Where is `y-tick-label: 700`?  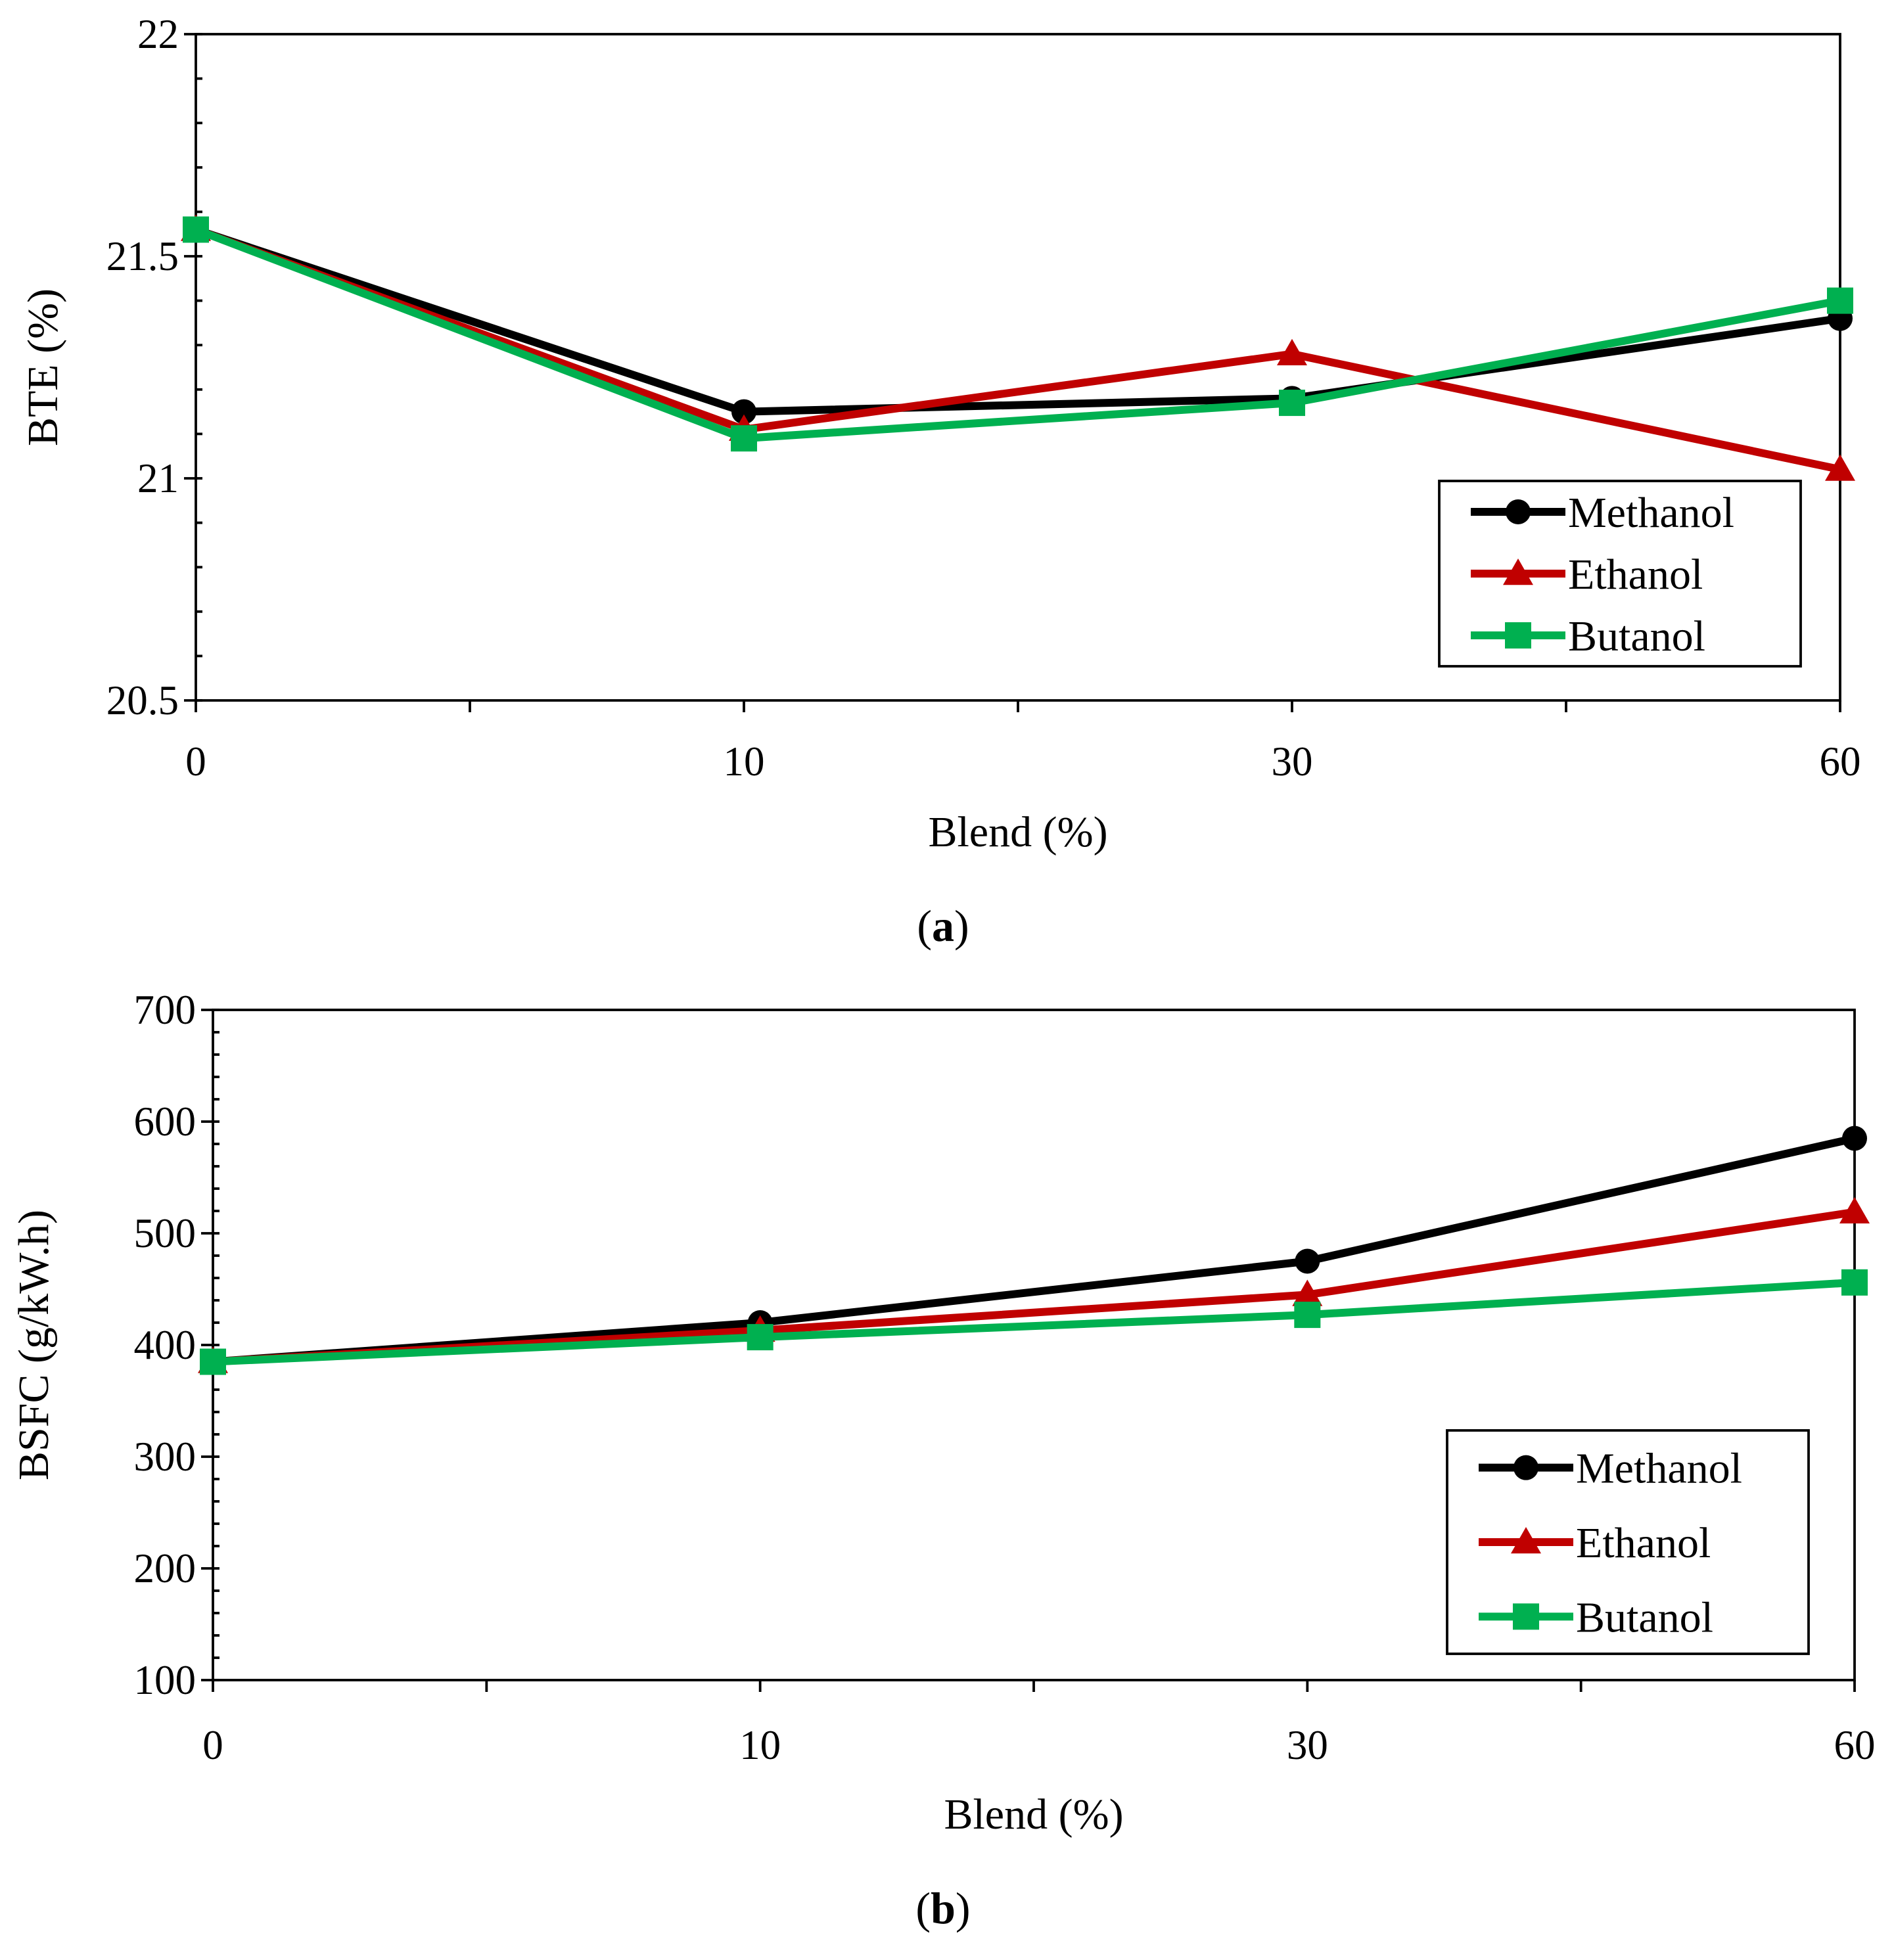
y-tick-label: 700 is located at coordinates (165, 1010).